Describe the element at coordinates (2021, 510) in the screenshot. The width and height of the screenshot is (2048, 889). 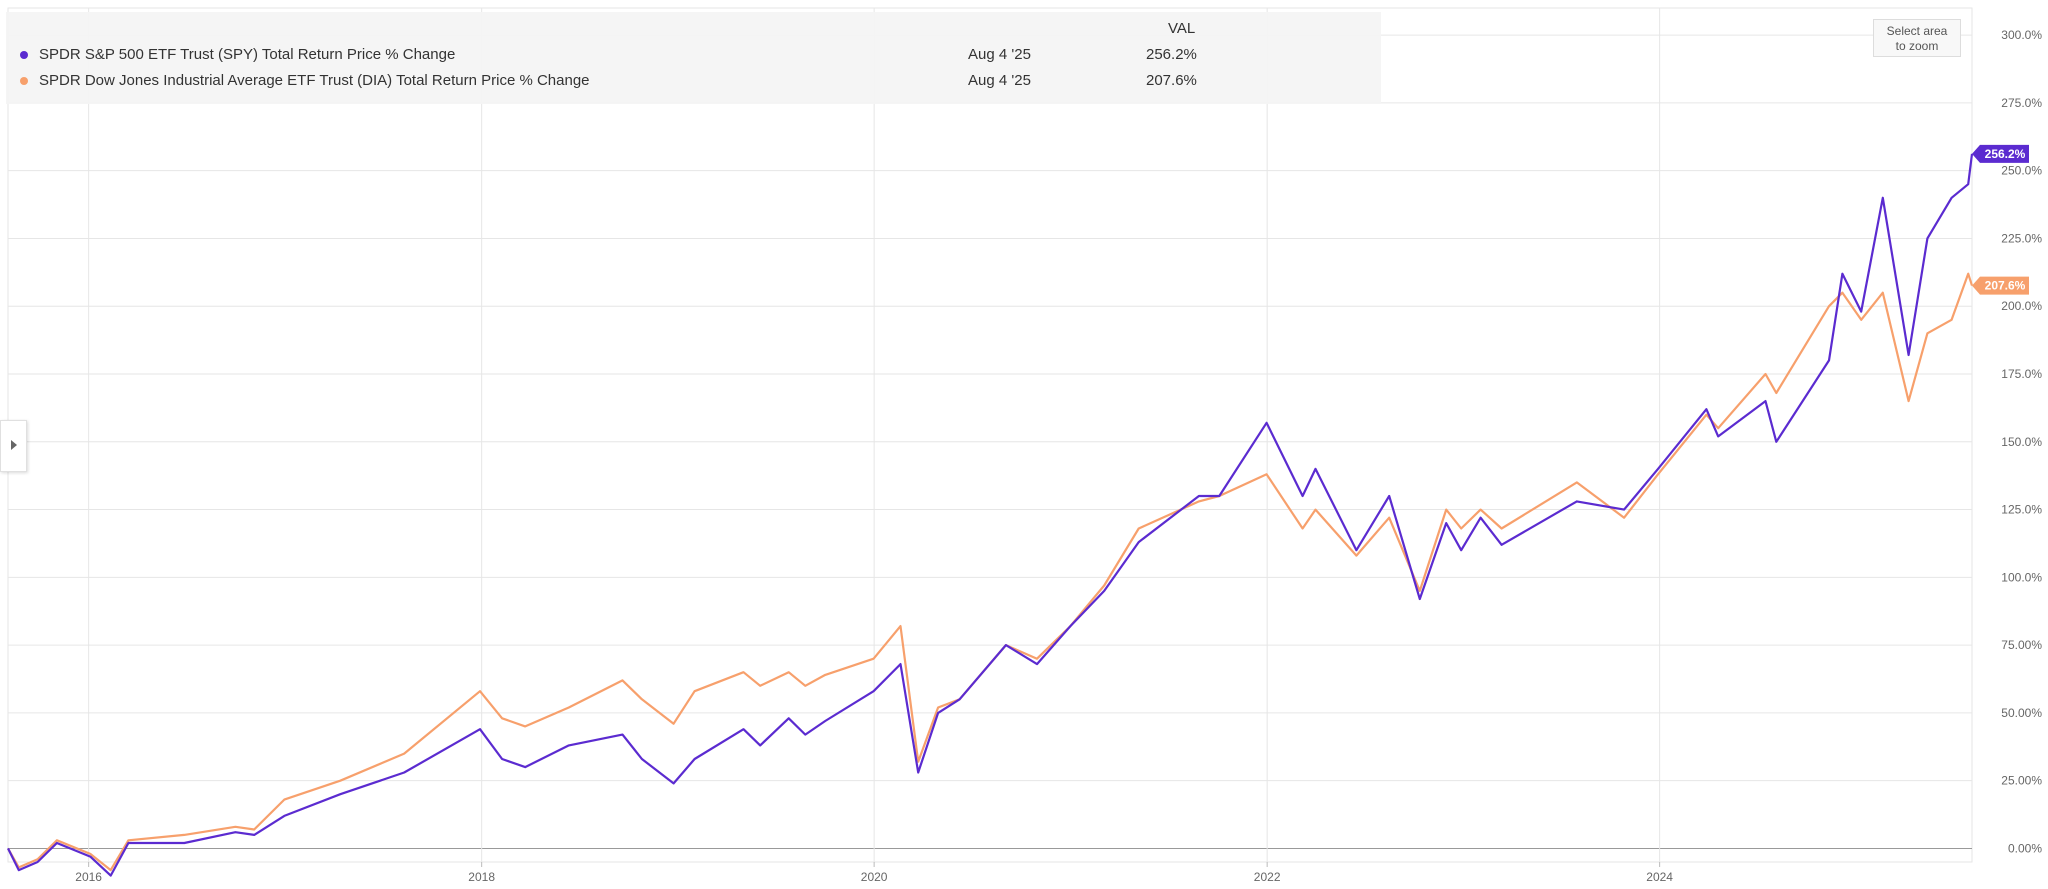
I see `y-tick-label: 125.0%` at that location.